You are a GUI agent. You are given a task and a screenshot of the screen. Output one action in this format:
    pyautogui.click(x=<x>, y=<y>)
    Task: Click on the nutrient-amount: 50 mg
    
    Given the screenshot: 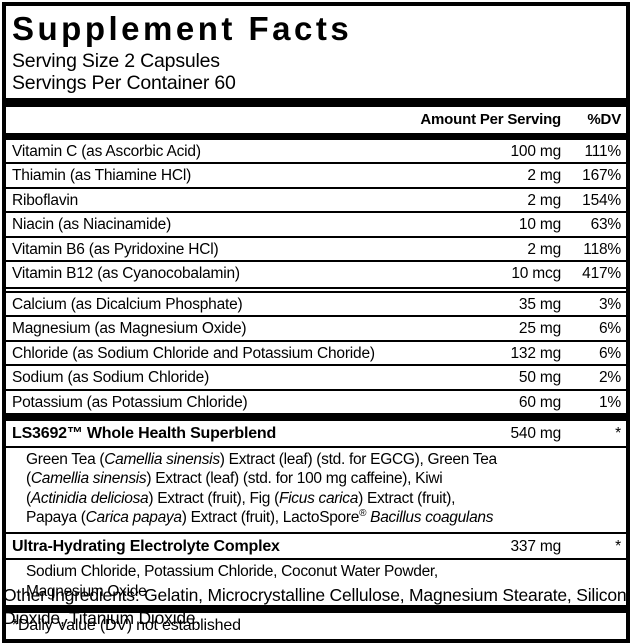 What is the action you would take?
    pyautogui.click(x=539, y=377)
    